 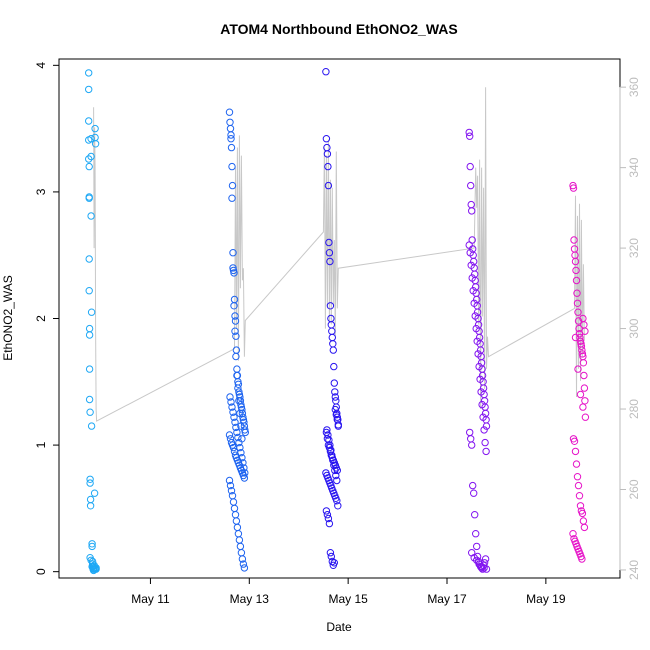 What do you see at coordinates (478, 350) in the screenshot?
I see `series-3-points` at bounding box center [478, 350].